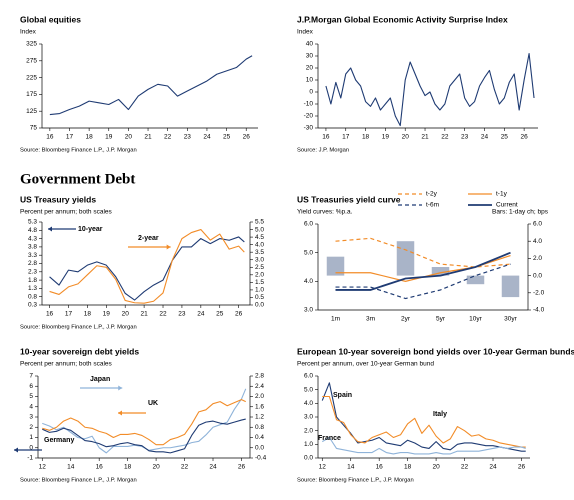 The height and width of the screenshot is (500, 574). What do you see at coordinates (305, 32) in the screenshot?
I see `chart-subtitle: Index` at bounding box center [305, 32].